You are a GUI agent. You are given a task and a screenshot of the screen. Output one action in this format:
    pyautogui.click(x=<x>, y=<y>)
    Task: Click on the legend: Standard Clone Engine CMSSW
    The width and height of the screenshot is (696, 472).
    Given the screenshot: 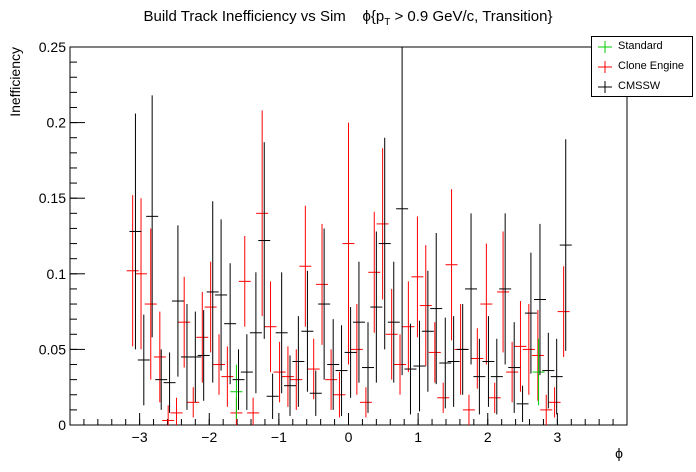 What is the action you would take?
    pyautogui.click(x=642, y=66)
    